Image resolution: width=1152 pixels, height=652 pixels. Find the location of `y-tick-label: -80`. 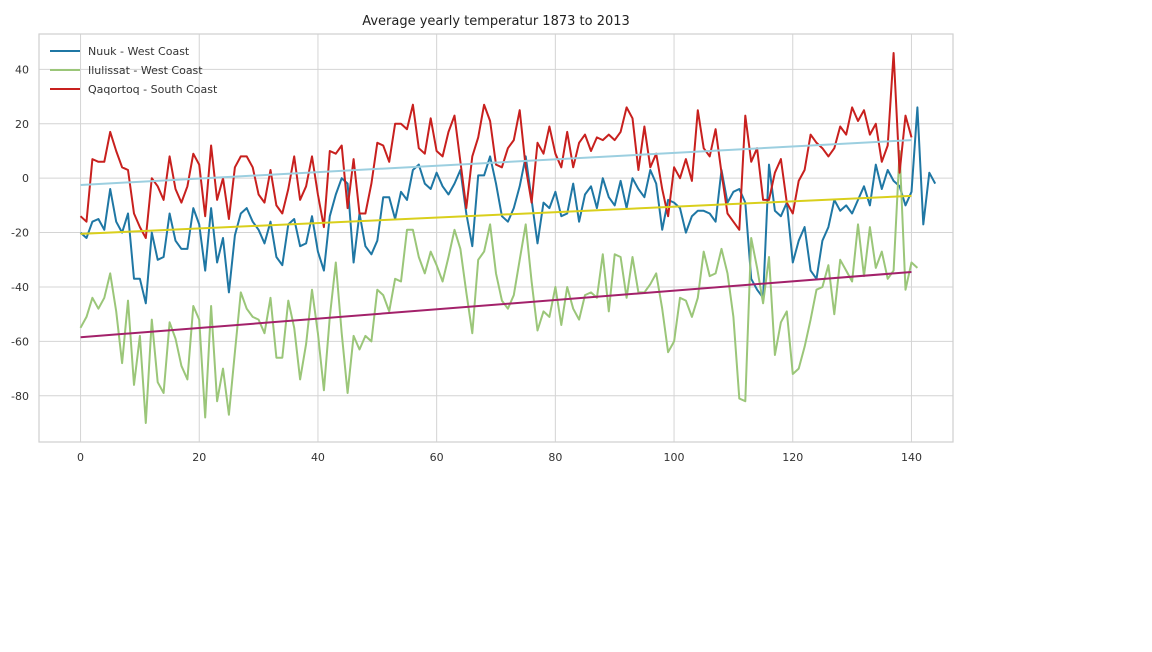

y-tick-label: -80 is located at coordinates (20, 396).